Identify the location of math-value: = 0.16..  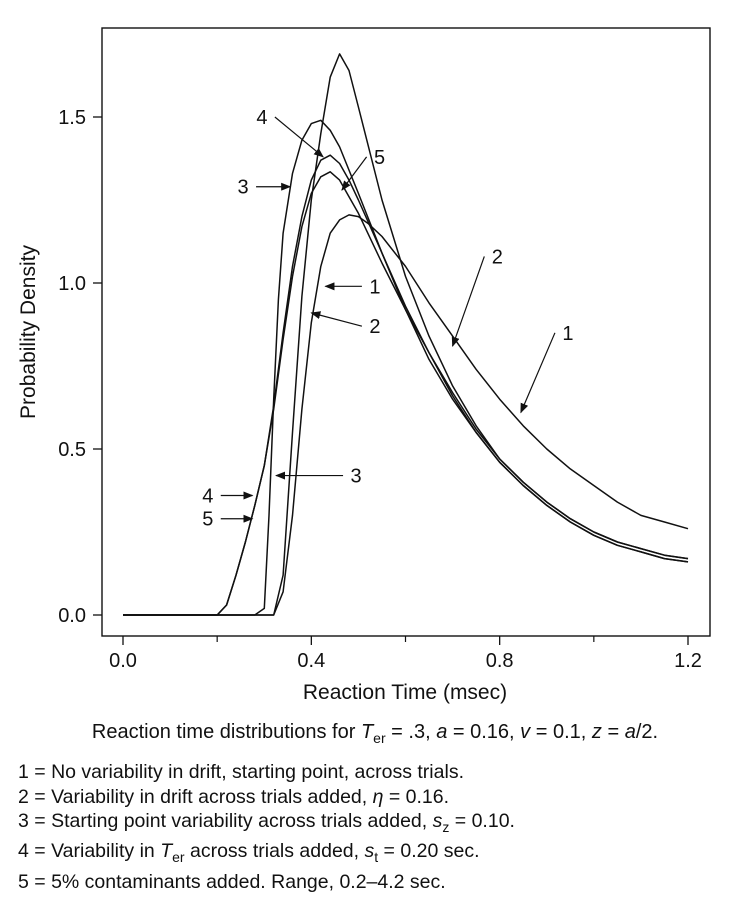
(416, 796).